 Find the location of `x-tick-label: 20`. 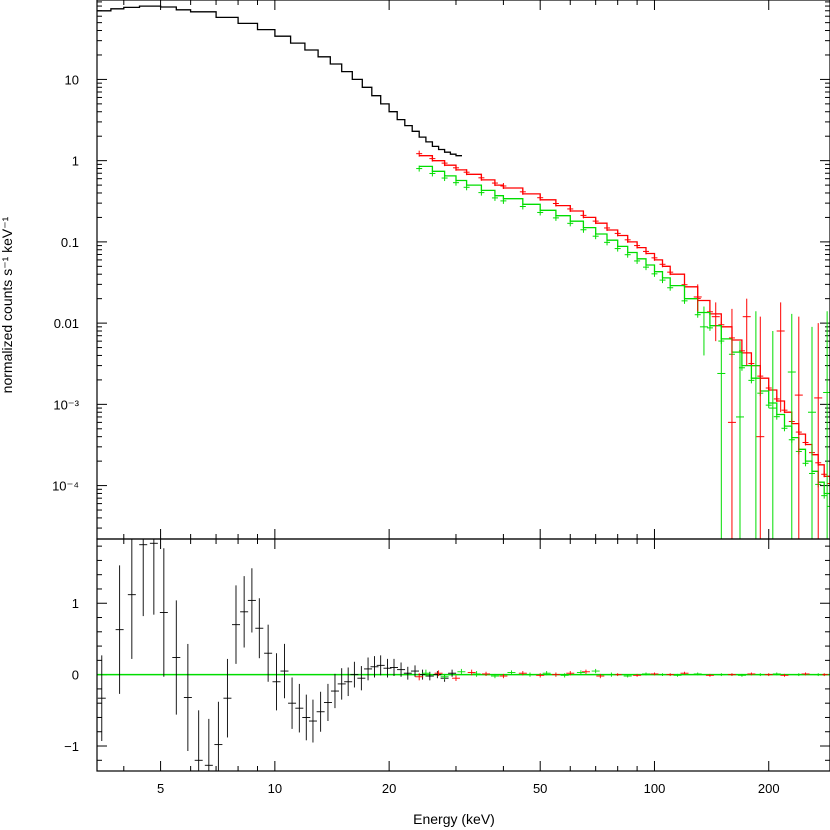

x-tick-label: 20 is located at coordinates (389, 788).